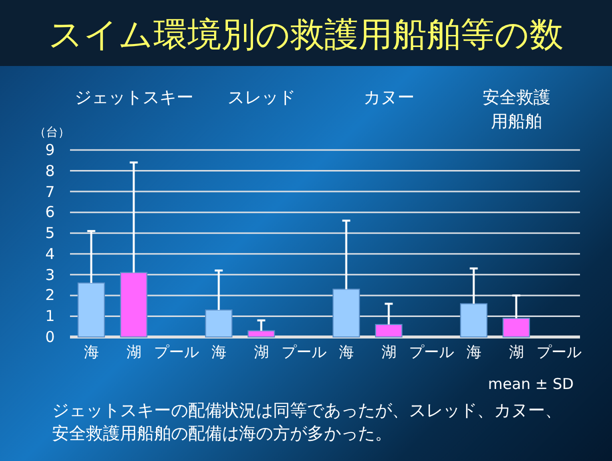  Describe the element at coordinates (50, 171) in the screenshot. I see `y-tick-label: 8` at that location.